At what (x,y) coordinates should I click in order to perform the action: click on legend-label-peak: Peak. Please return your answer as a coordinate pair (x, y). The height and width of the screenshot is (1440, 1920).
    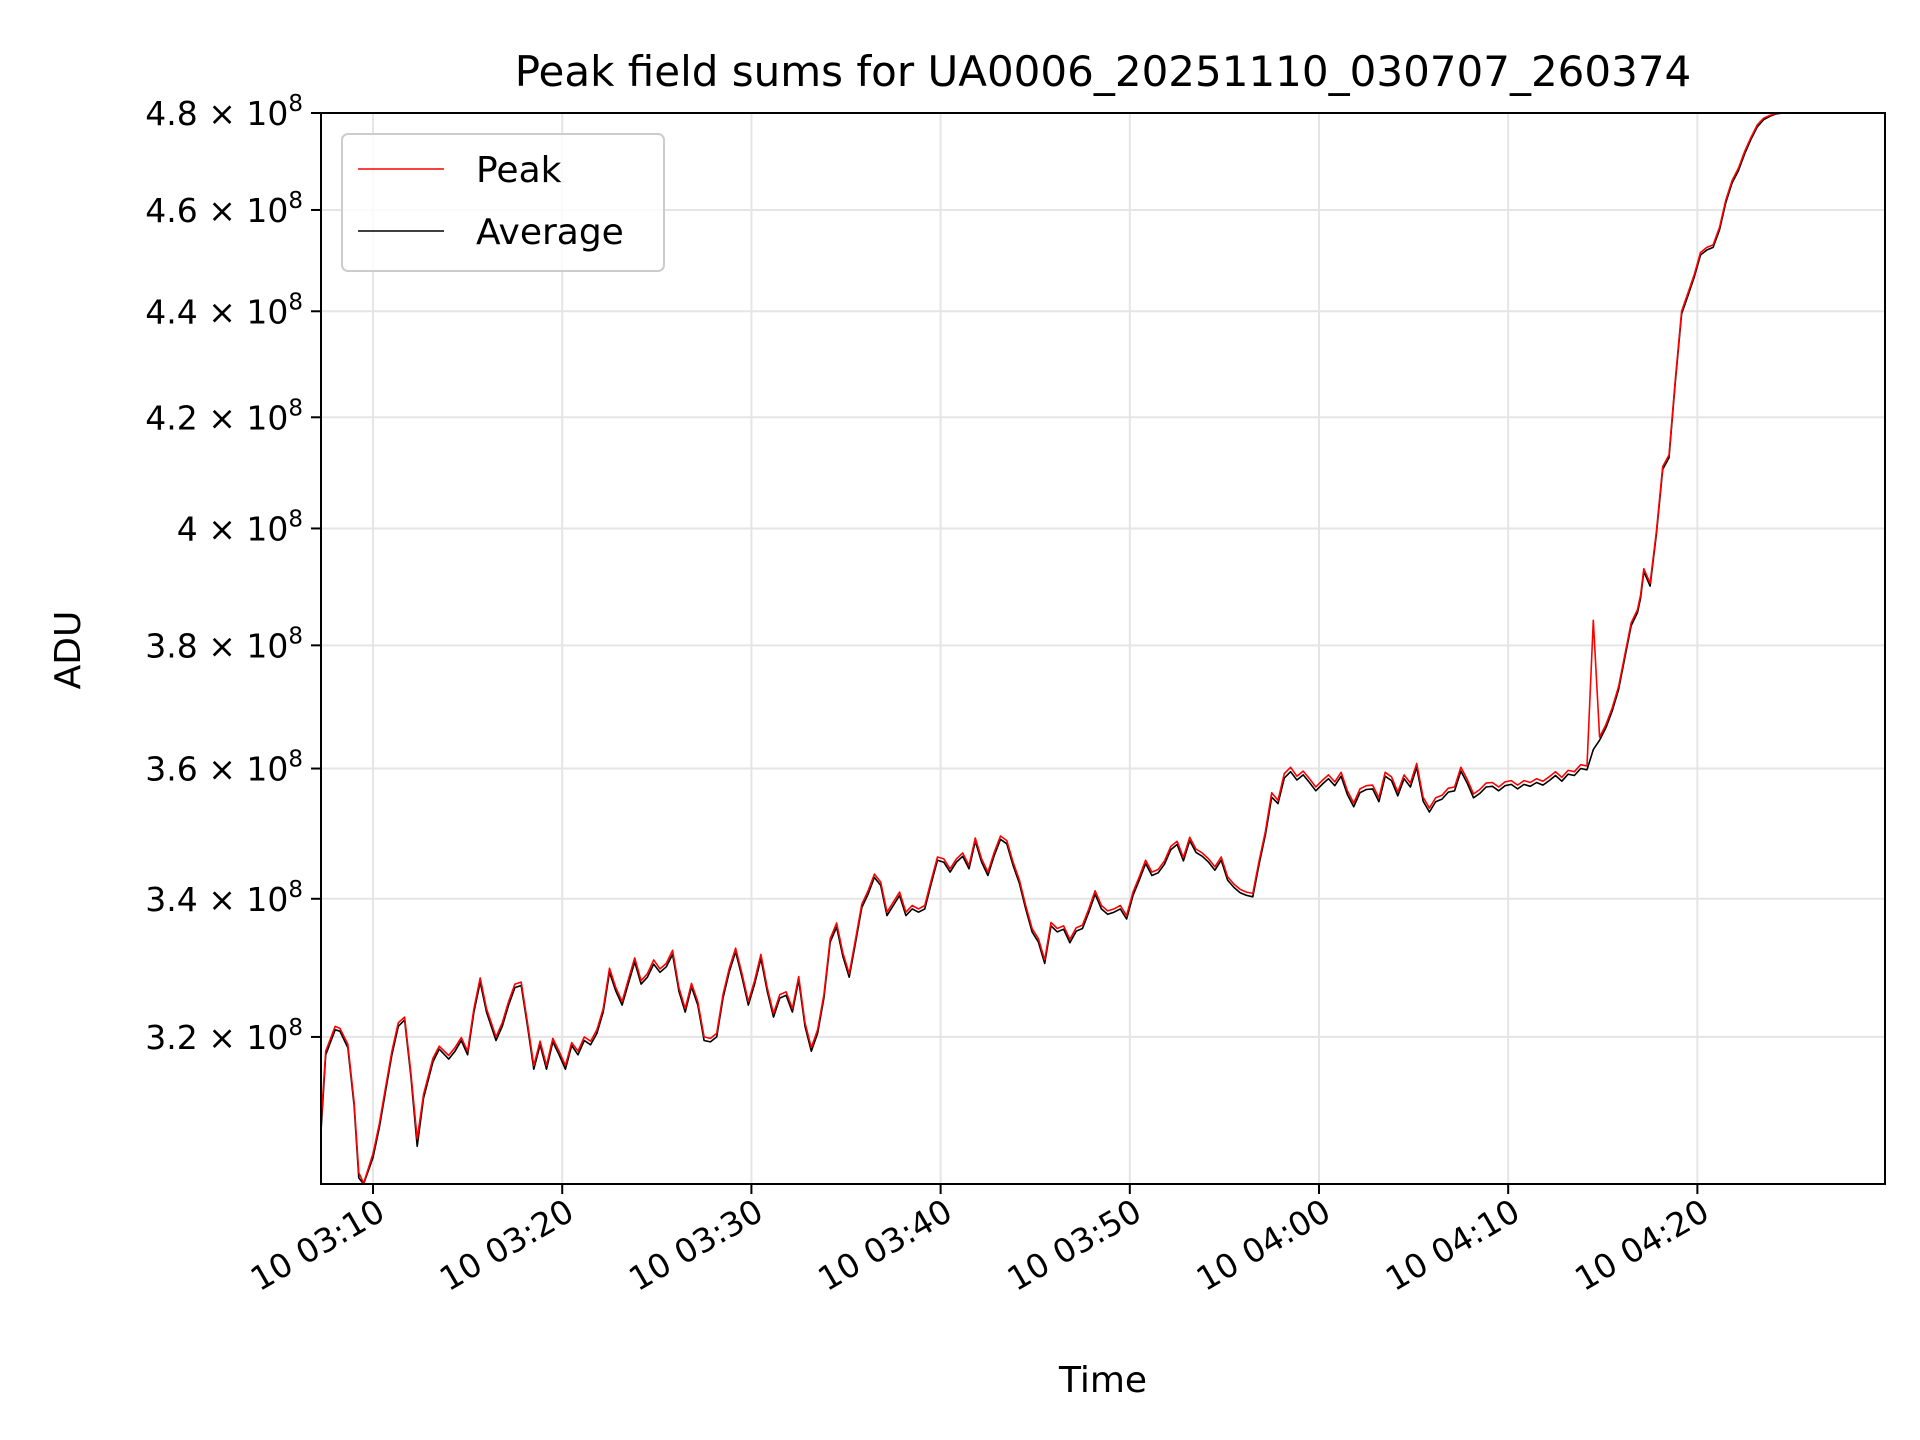
    Looking at the image, I should click on (519, 170).